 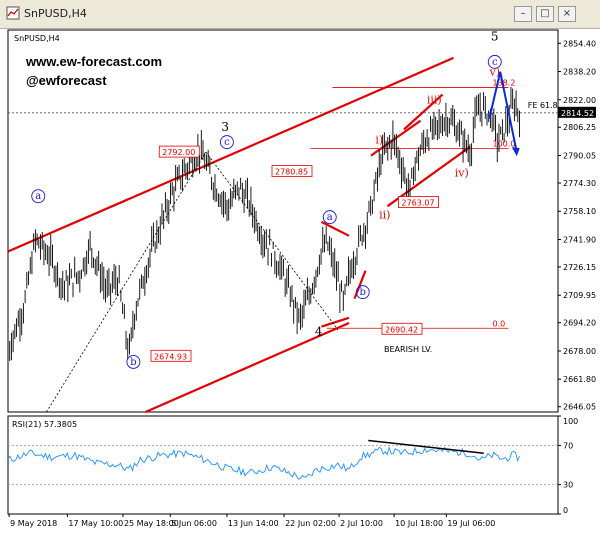 I want to click on rsi-tick-label: 100, so click(x=570, y=421).